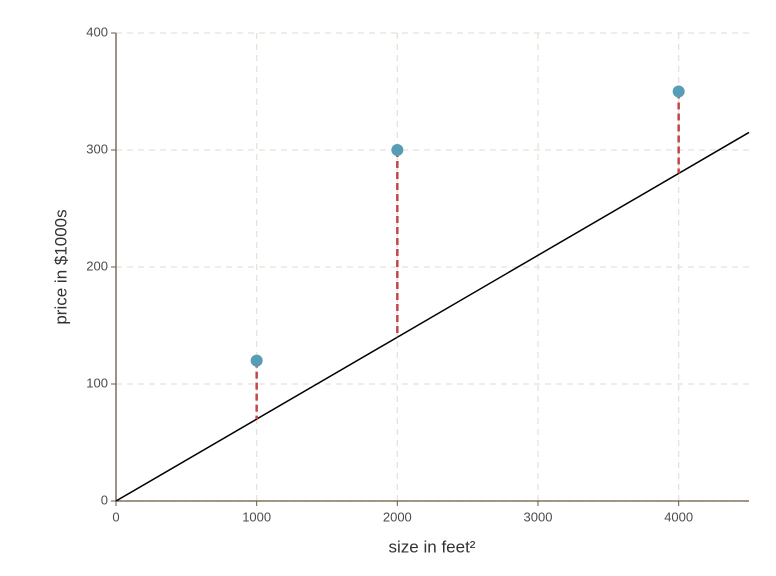 The width and height of the screenshot is (776, 576). I want to click on y-axis-title: price in $1000s, so click(60, 266).